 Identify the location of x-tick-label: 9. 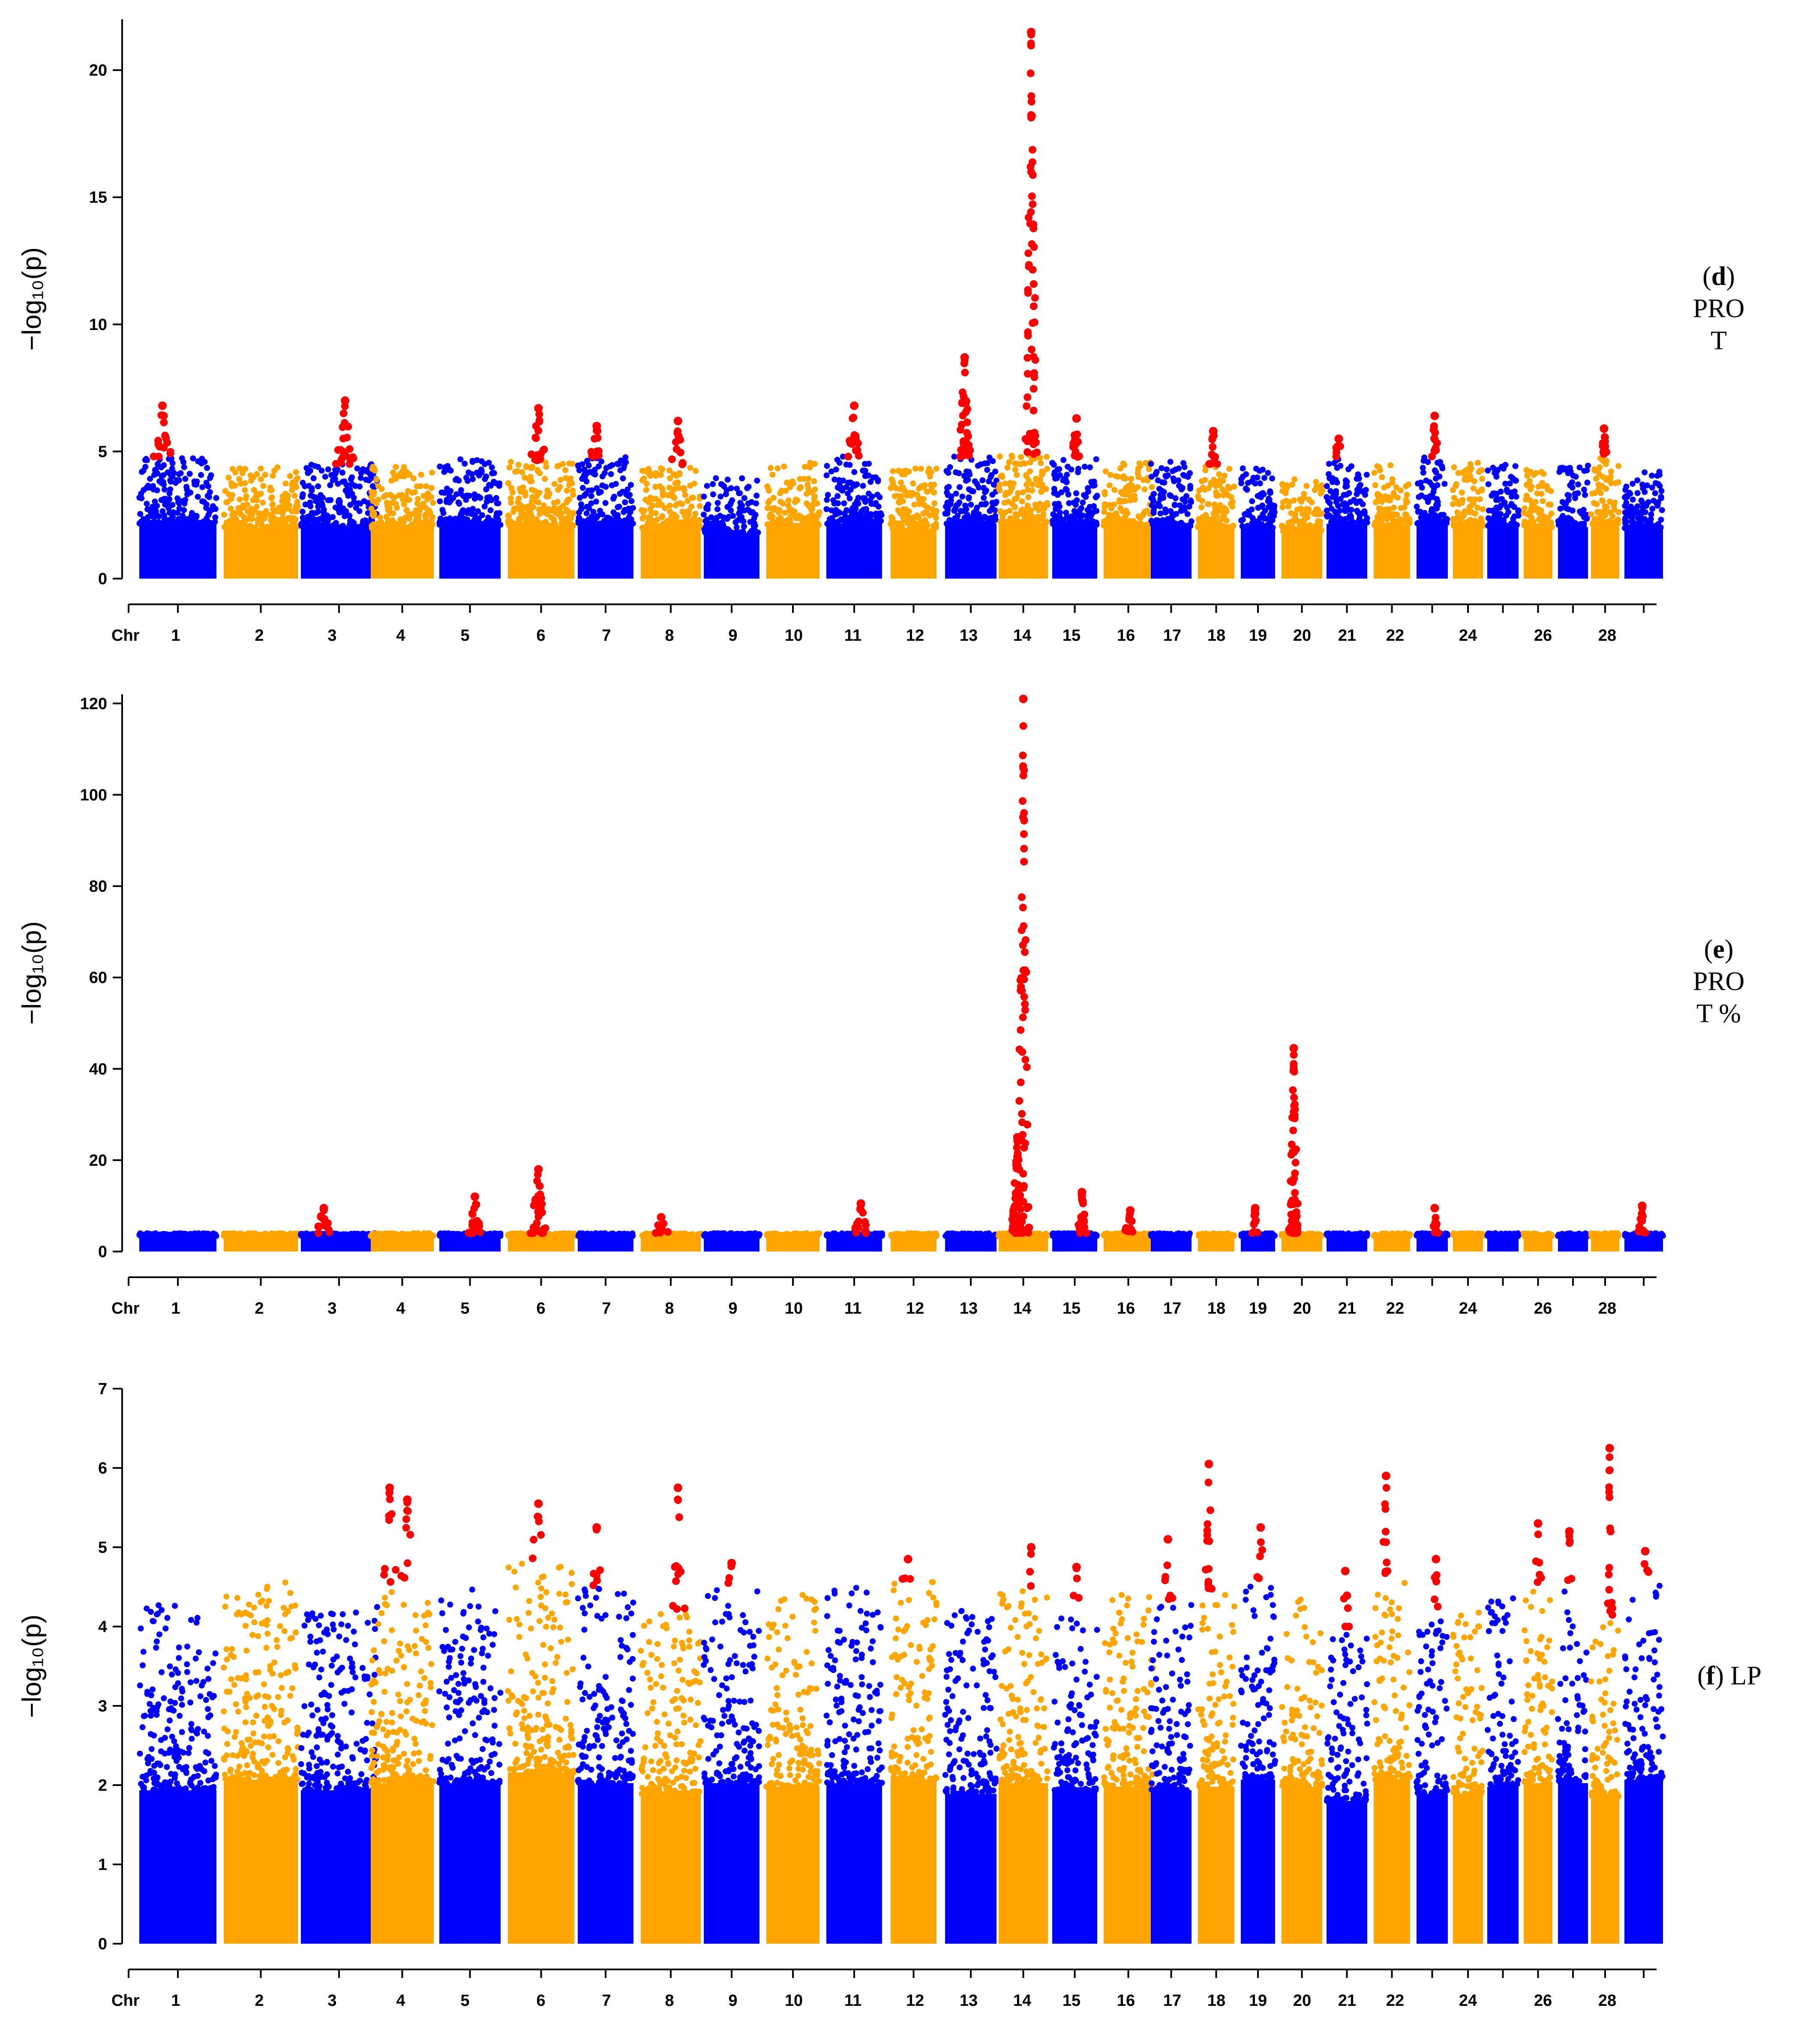
(733, 636).